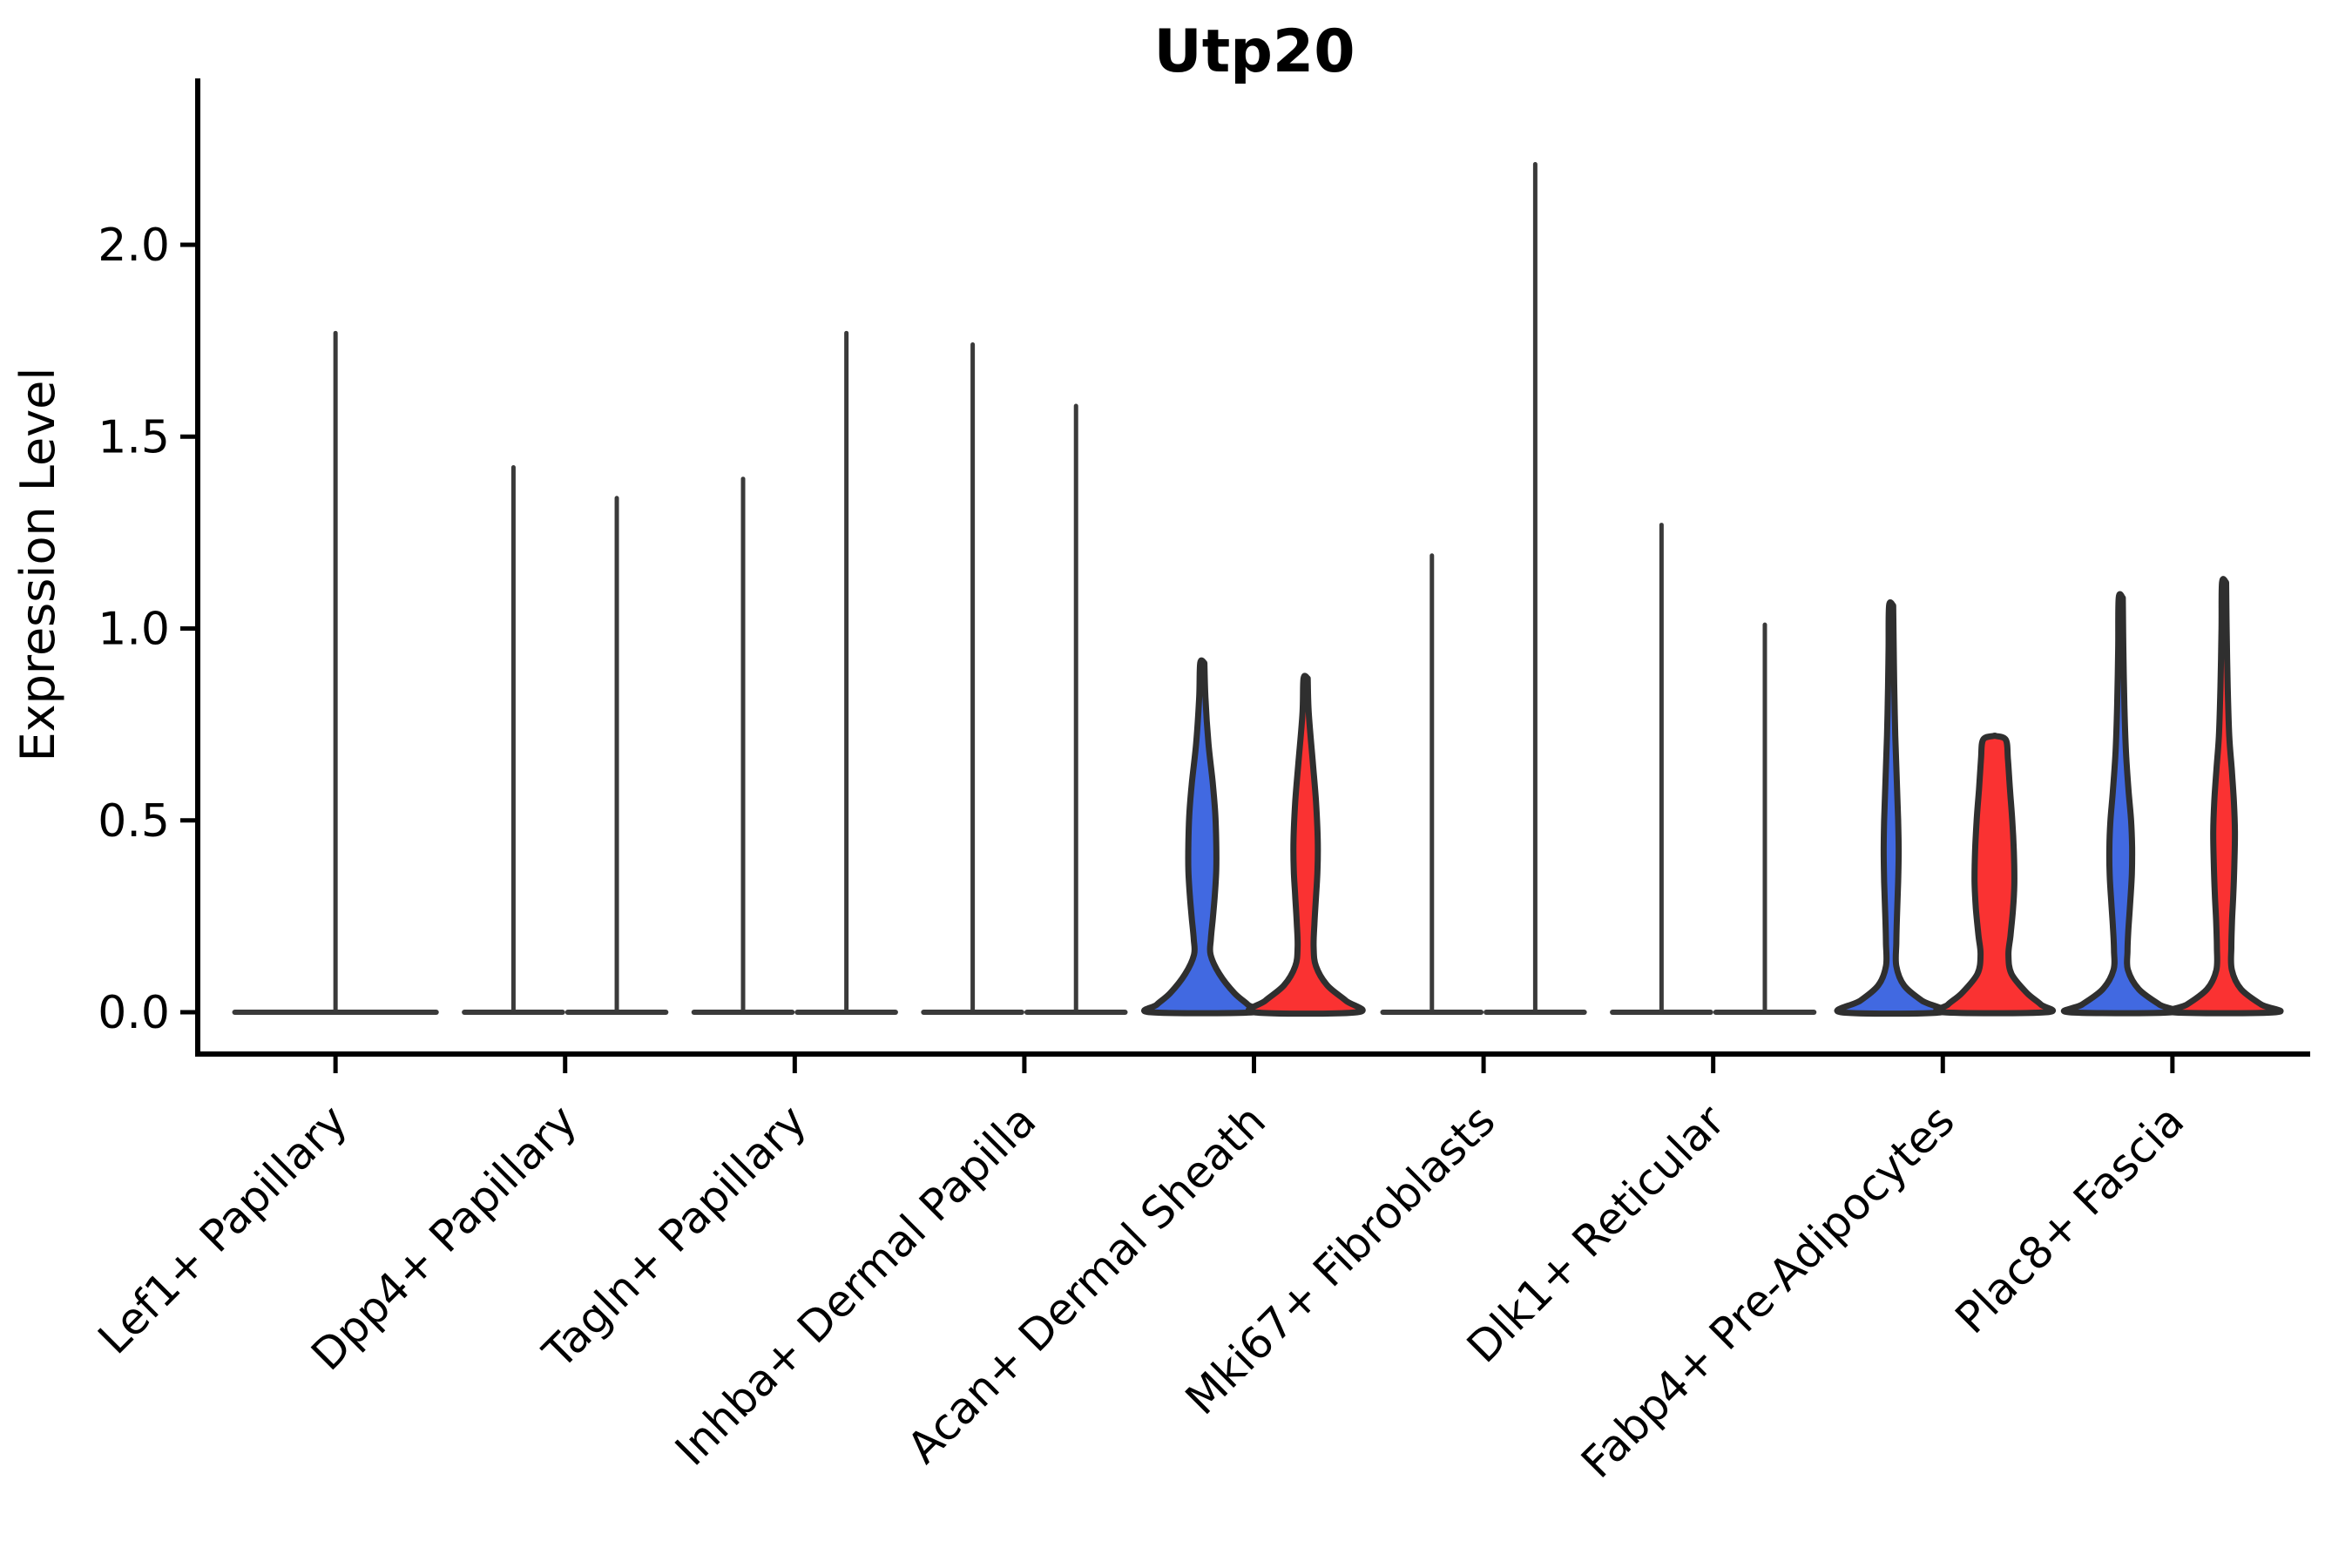  I want to click on y-tick-label: 0.0, so click(134, 1013).